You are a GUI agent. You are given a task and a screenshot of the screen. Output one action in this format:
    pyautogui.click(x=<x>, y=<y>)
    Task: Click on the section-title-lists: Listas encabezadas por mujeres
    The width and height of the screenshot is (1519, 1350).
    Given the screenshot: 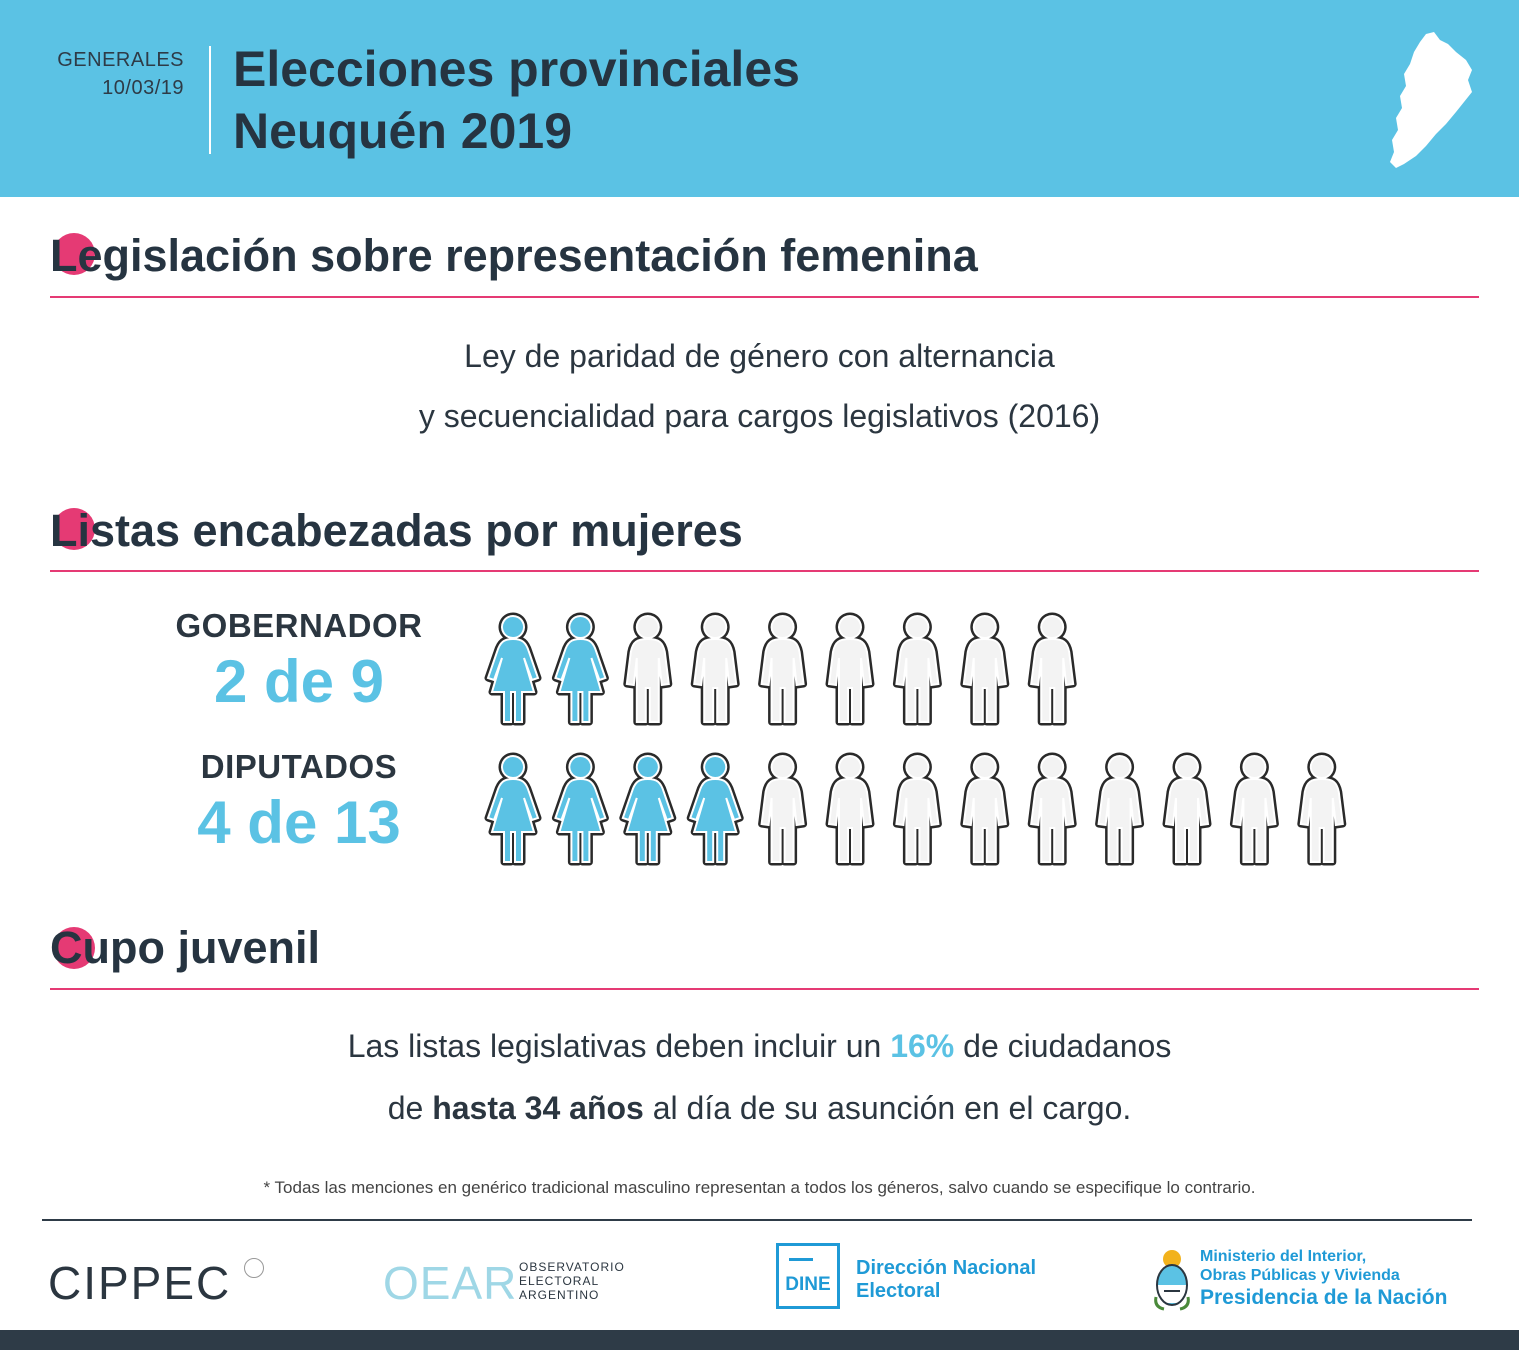 What is the action you would take?
    pyautogui.click(x=396, y=530)
    